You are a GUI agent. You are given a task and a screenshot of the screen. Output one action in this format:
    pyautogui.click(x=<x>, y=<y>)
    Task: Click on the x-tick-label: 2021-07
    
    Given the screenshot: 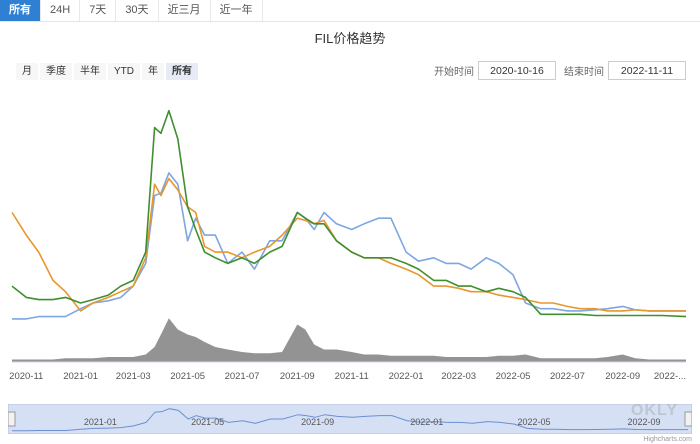 What is the action you would take?
    pyautogui.click(x=242, y=376)
    